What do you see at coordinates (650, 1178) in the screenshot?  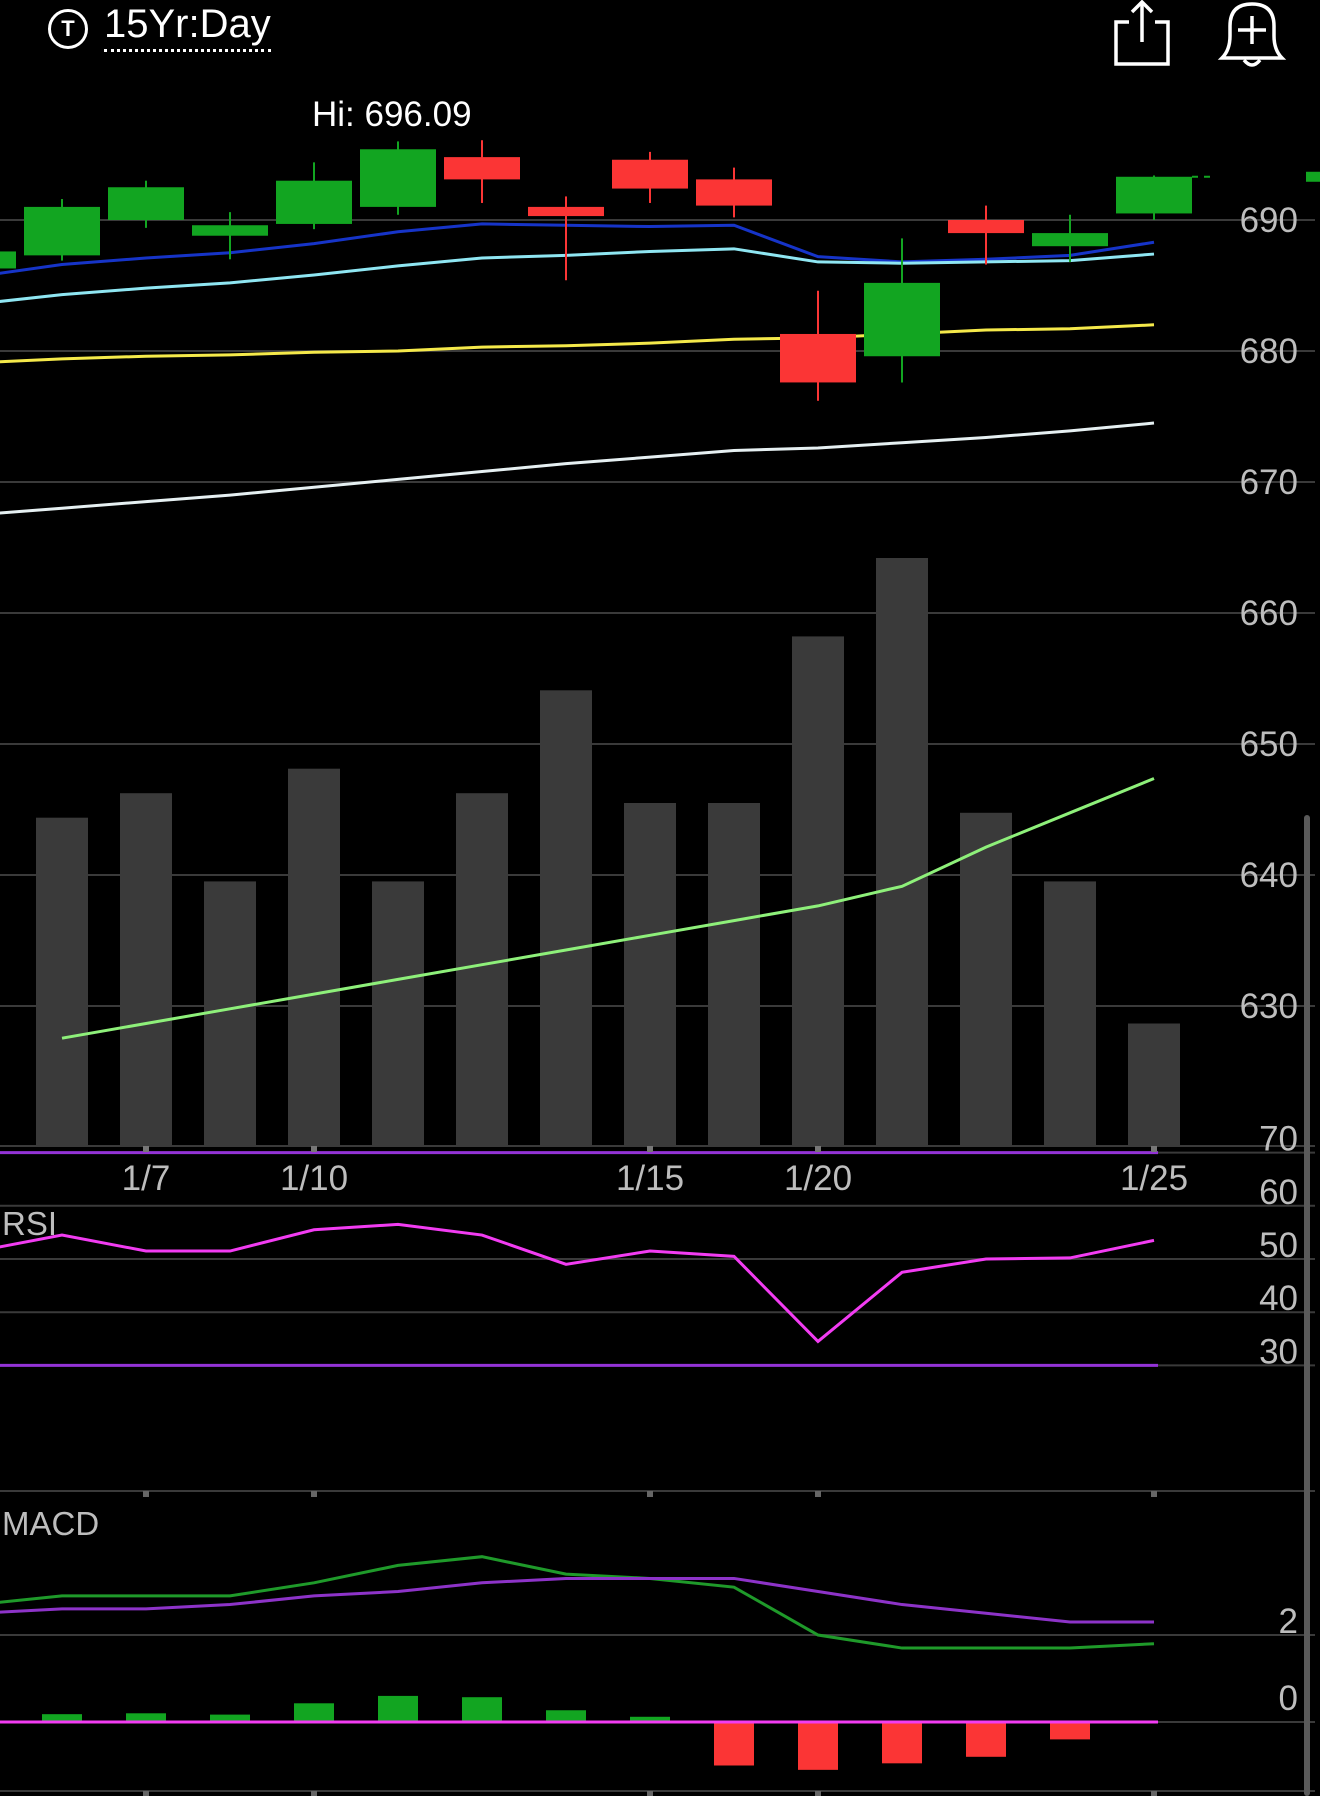 I see `x-axis-label: 1/15` at bounding box center [650, 1178].